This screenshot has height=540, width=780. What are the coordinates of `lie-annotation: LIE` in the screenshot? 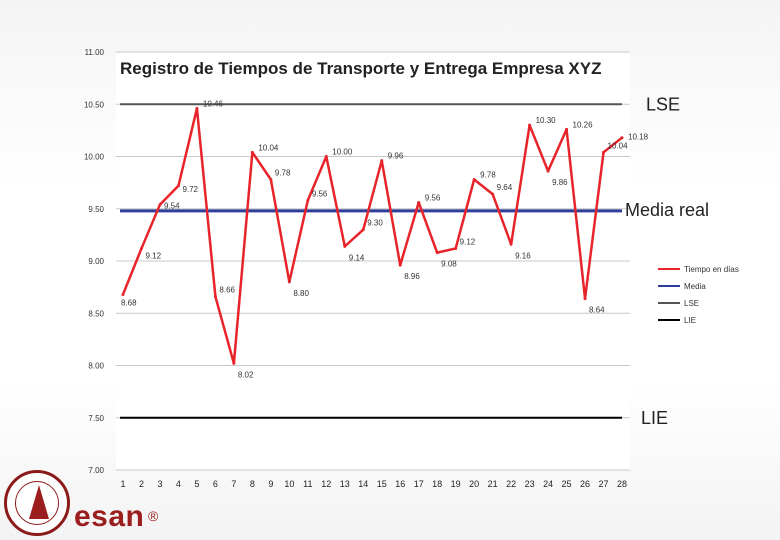 It's located at (654, 418).